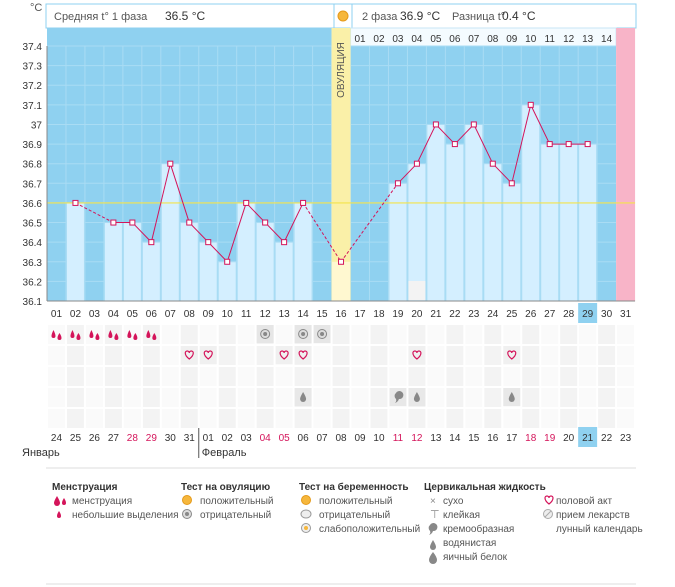  What do you see at coordinates (101, 17) in the screenshot?
I see `phase1-label: Средняя t° 1 фаза` at bounding box center [101, 17].